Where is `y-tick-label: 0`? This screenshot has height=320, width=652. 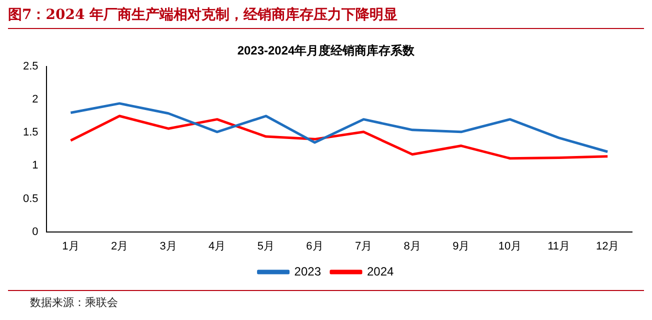
y-tick-label: 0 is located at coordinates (35, 232).